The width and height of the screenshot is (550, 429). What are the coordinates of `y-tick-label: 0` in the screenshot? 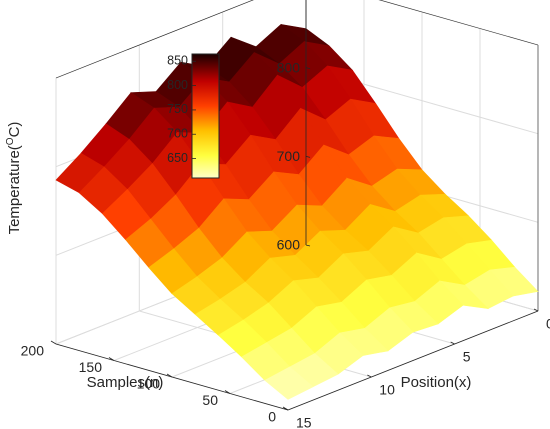 It's located at (272, 417).